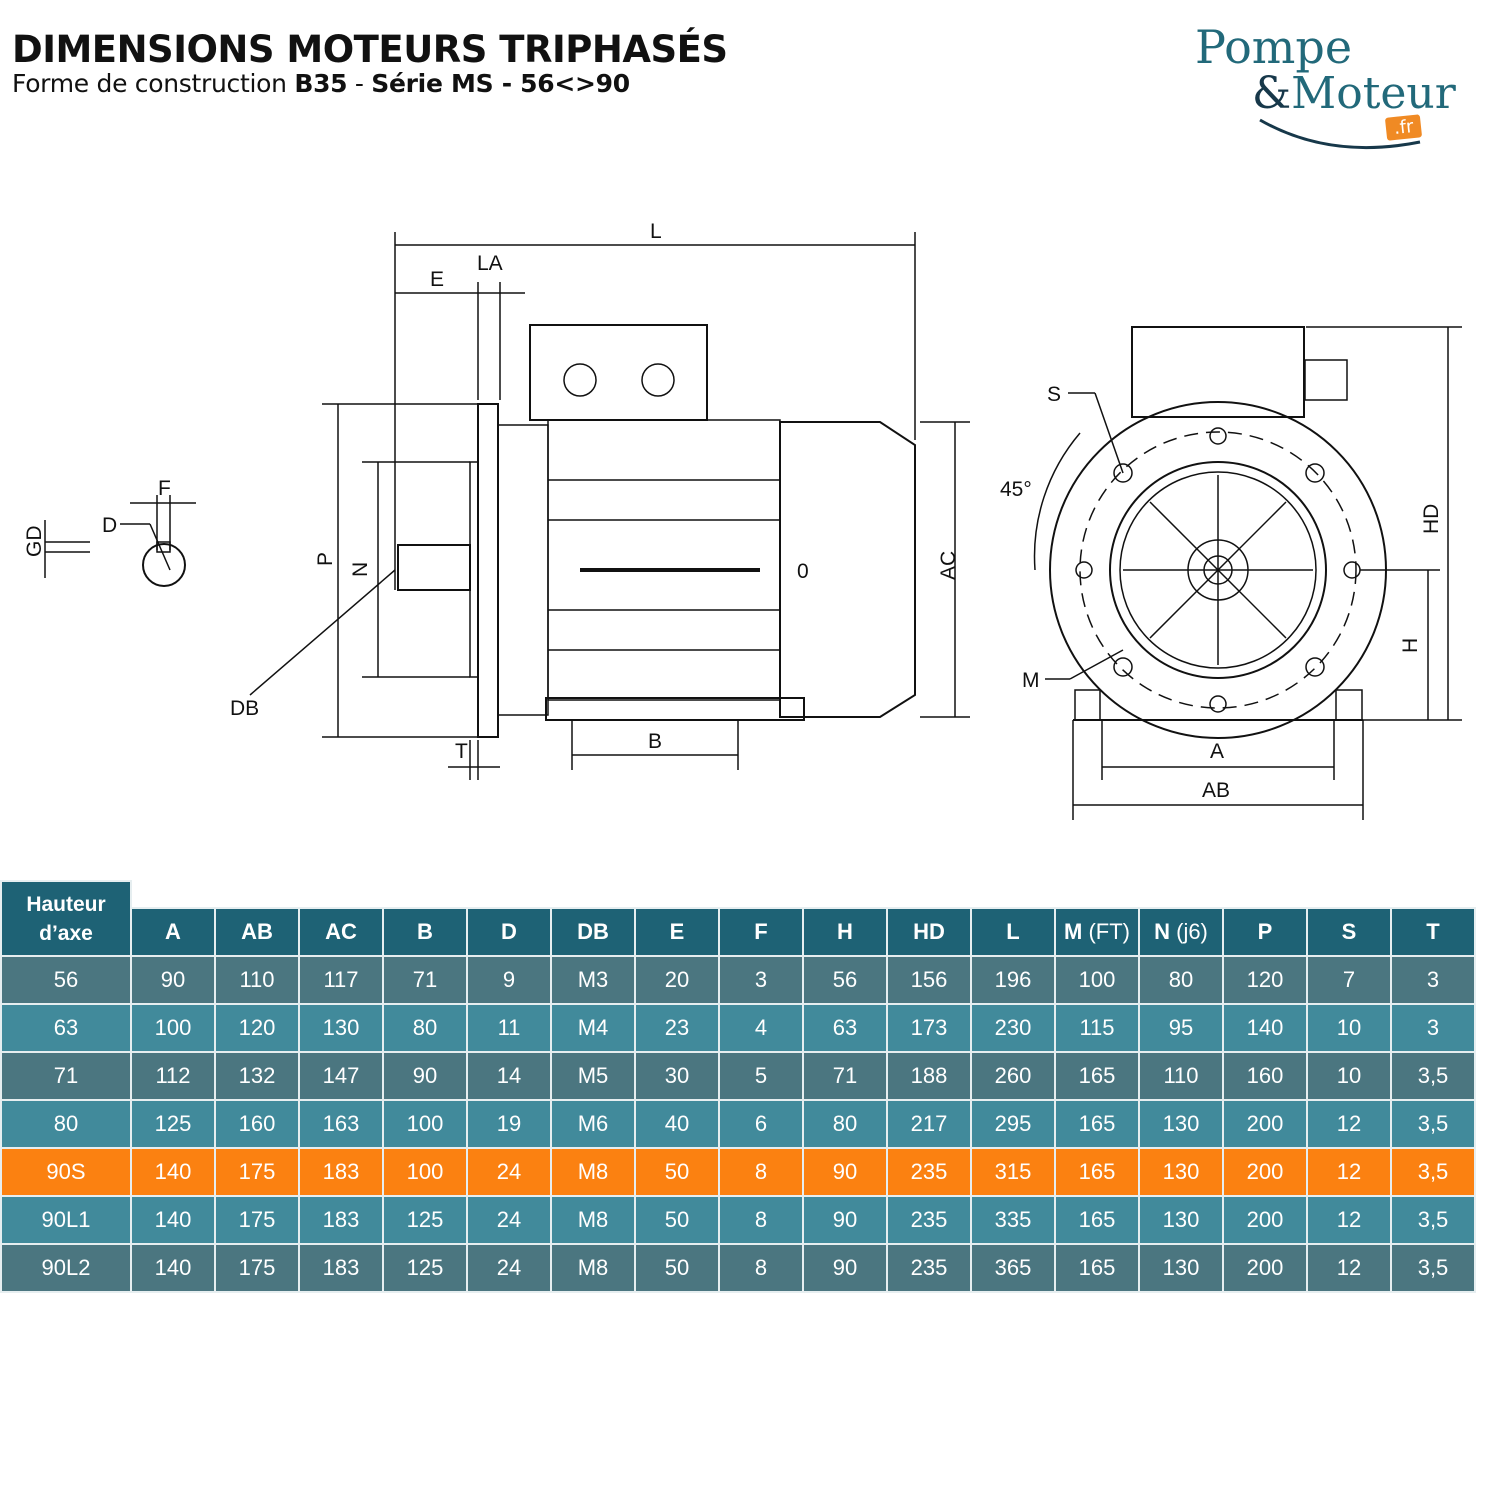  I want to click on header-spacer, so click(803, 894).